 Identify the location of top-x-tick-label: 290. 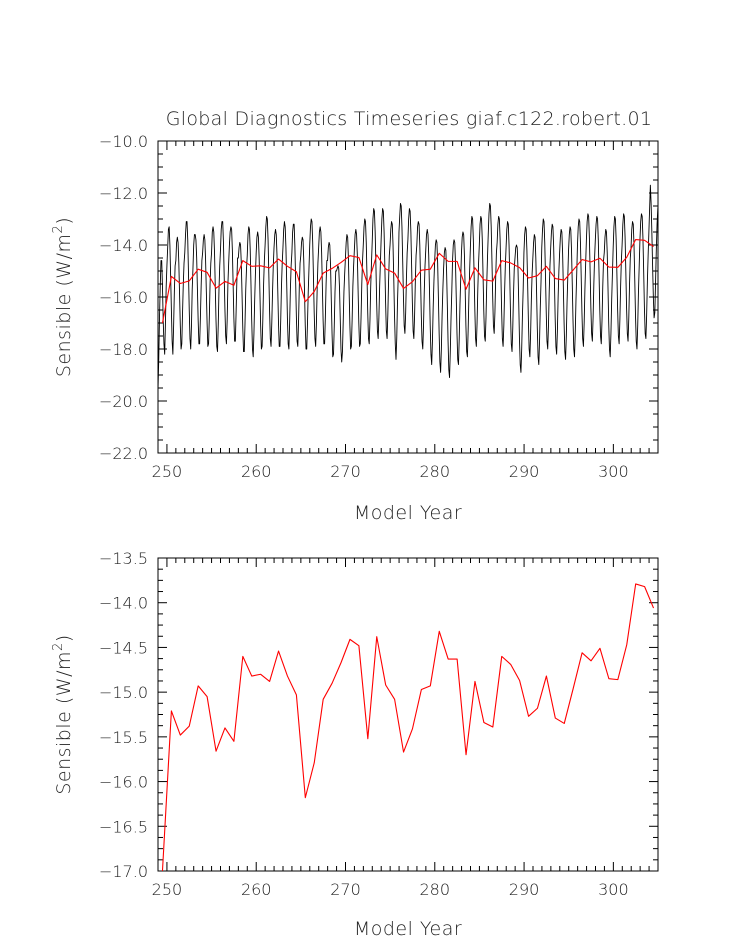
(524, 471).